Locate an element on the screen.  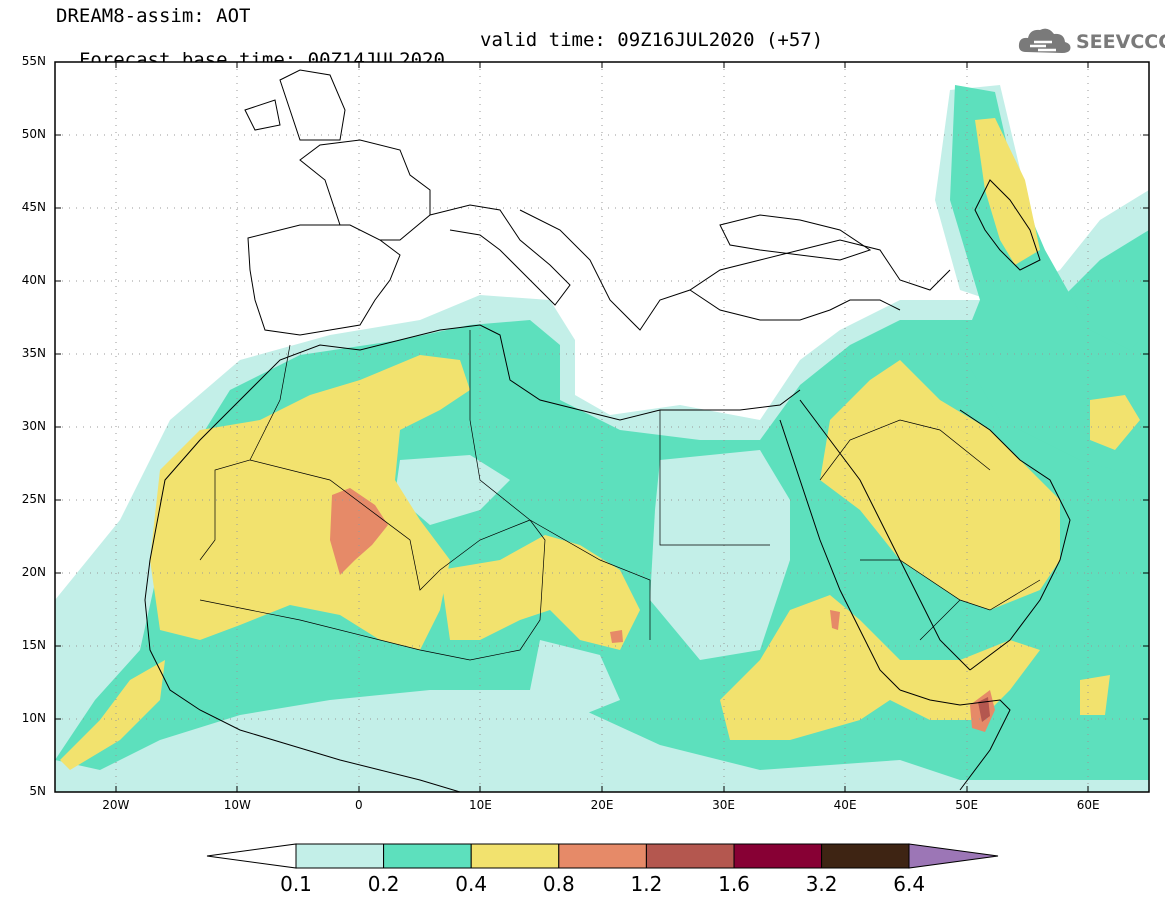
lat-label: 15N is located at coordinates (33, 645).